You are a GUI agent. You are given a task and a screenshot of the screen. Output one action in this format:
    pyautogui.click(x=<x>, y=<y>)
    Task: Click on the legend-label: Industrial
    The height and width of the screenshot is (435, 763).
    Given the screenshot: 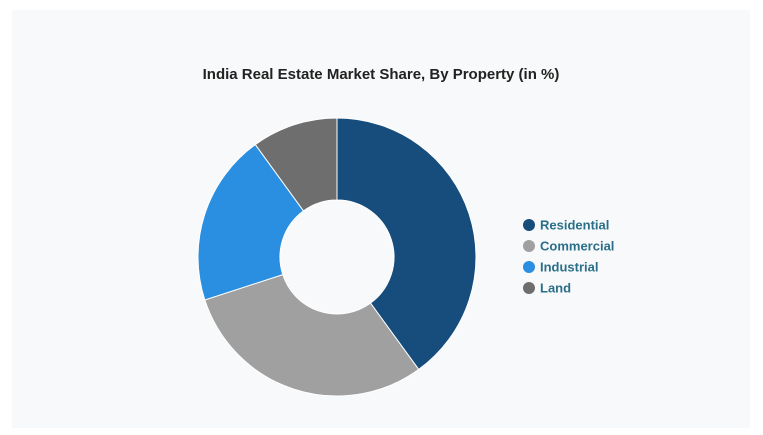 What is the action you would take?
    pyautogui.click(x=569, y=266)
    